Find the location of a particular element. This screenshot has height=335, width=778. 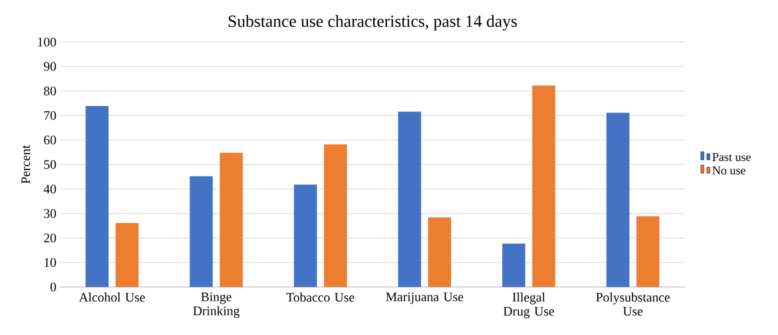

legend-label: No use is located at coordinates (729, 170).